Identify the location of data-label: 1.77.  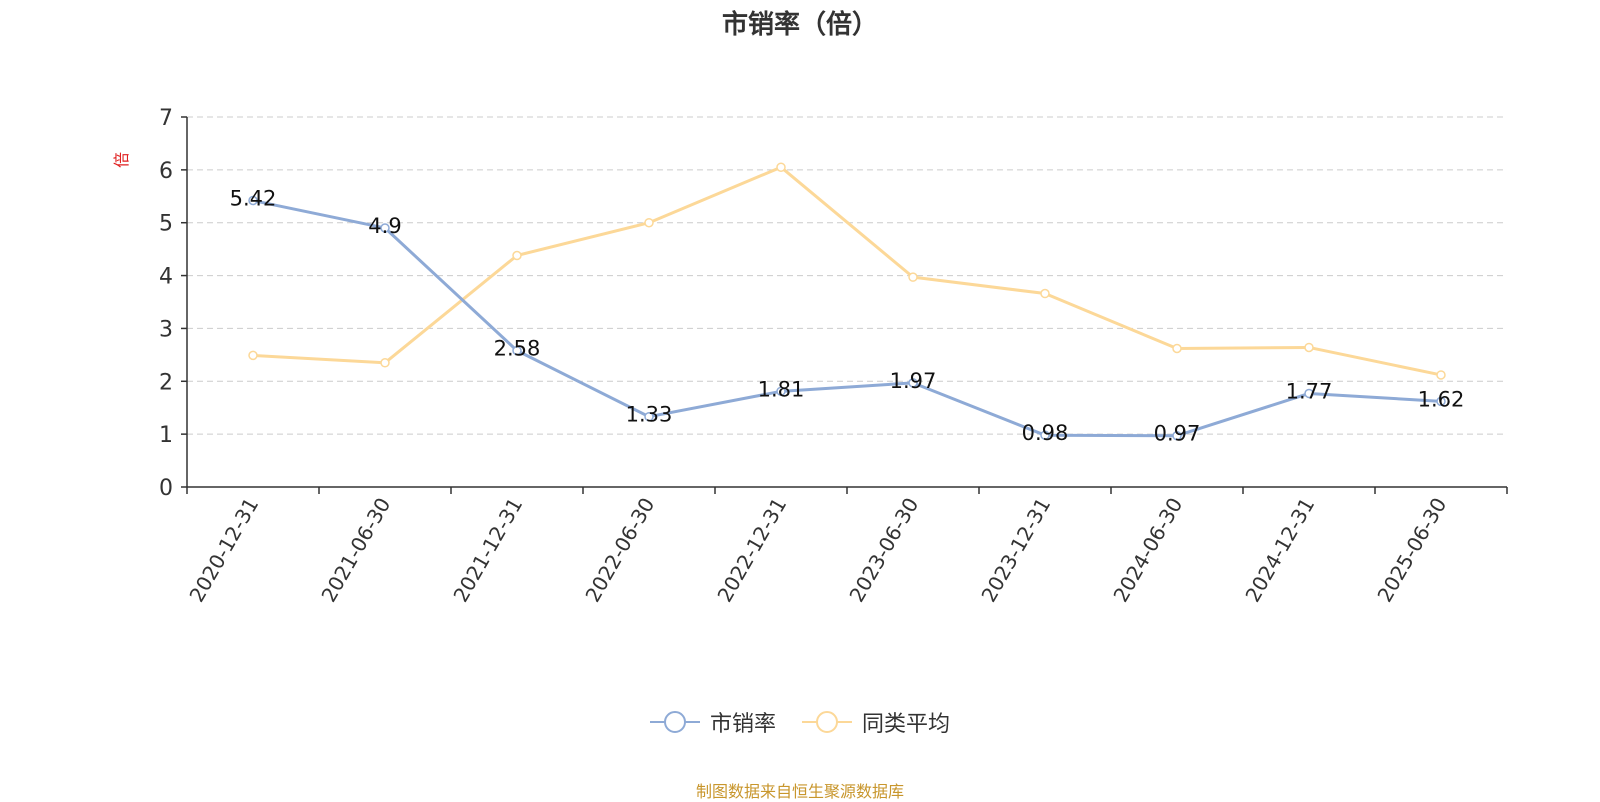
(1309, 391).